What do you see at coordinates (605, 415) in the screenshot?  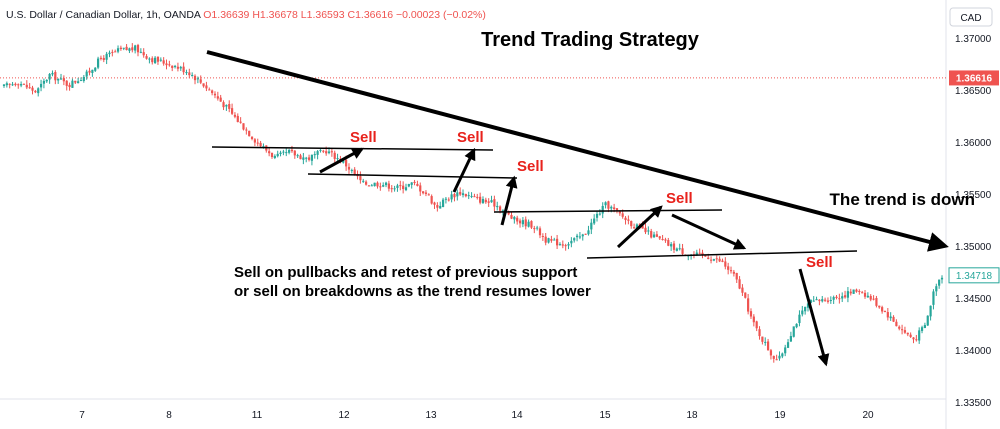 I see `x-tick-label: 15` at bounding box center [605, 415].